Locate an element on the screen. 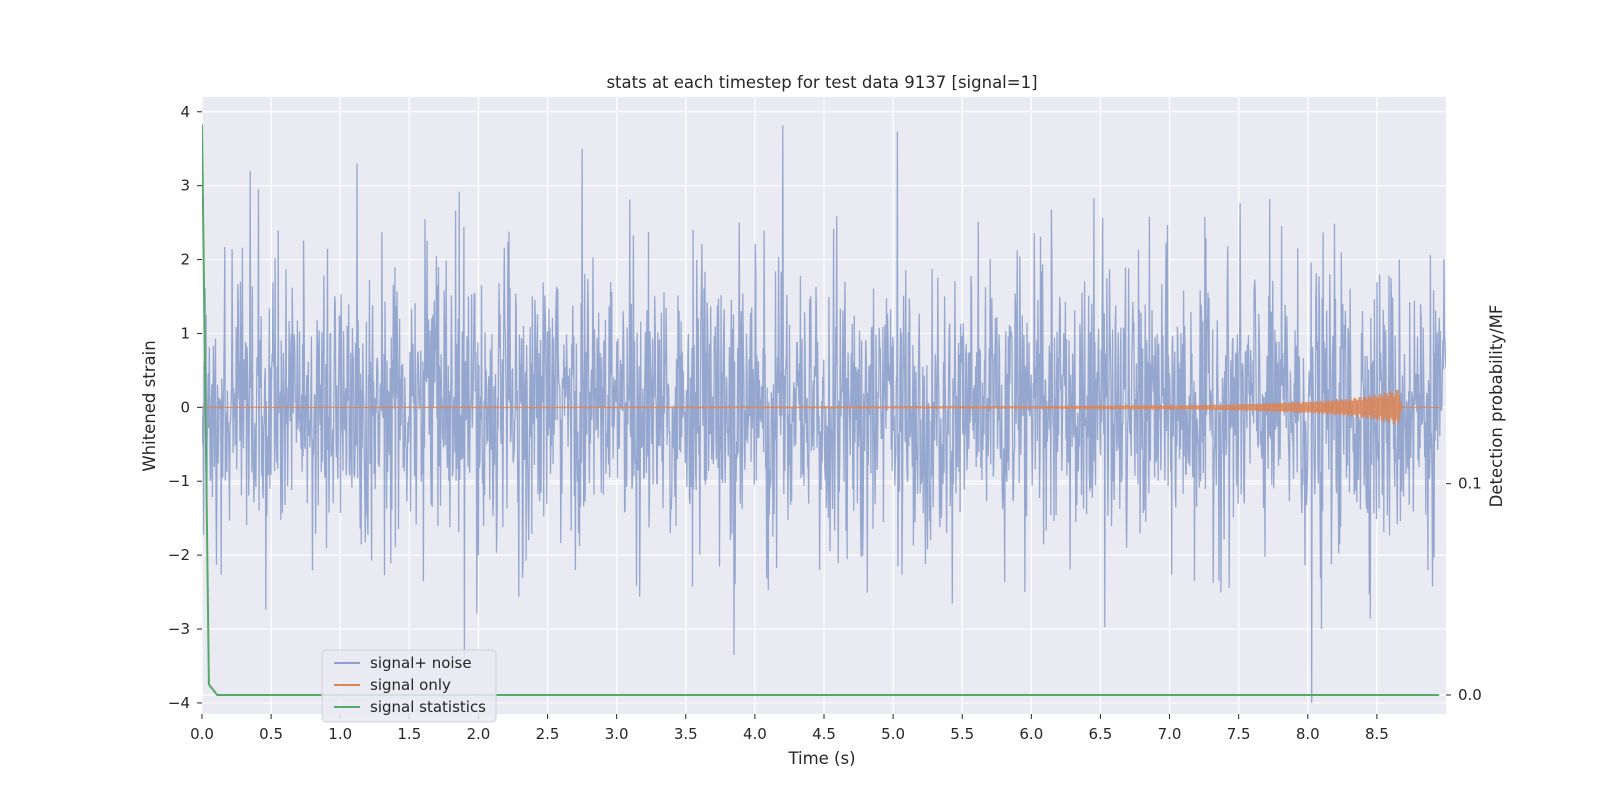  x-tick-label: 3.0 is located at coordinates (617, 734).